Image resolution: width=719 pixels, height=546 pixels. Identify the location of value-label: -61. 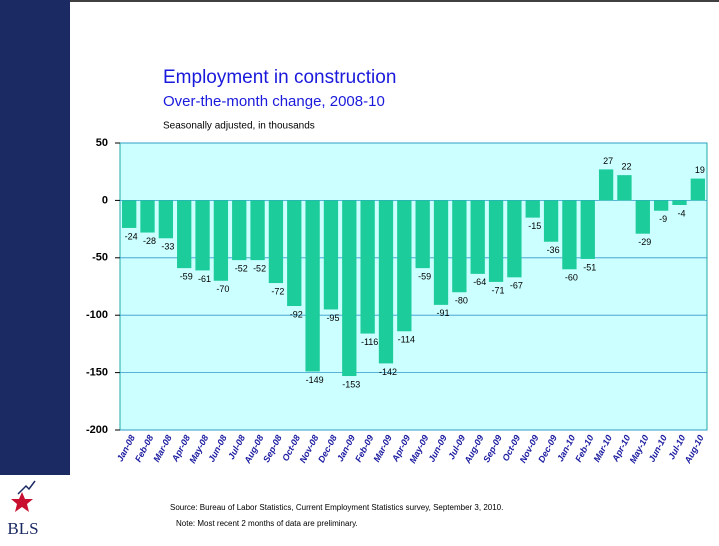
(204, 279).